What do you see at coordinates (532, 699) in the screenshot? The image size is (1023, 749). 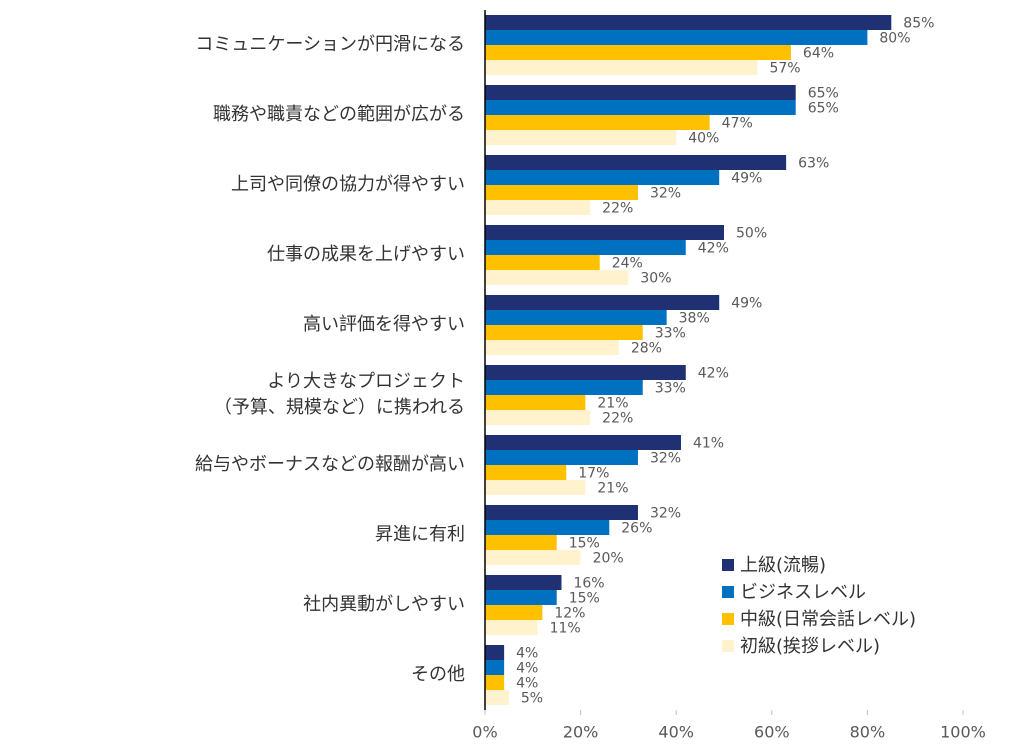 I see `value-label: 5%` at bounding box center [532, 699].